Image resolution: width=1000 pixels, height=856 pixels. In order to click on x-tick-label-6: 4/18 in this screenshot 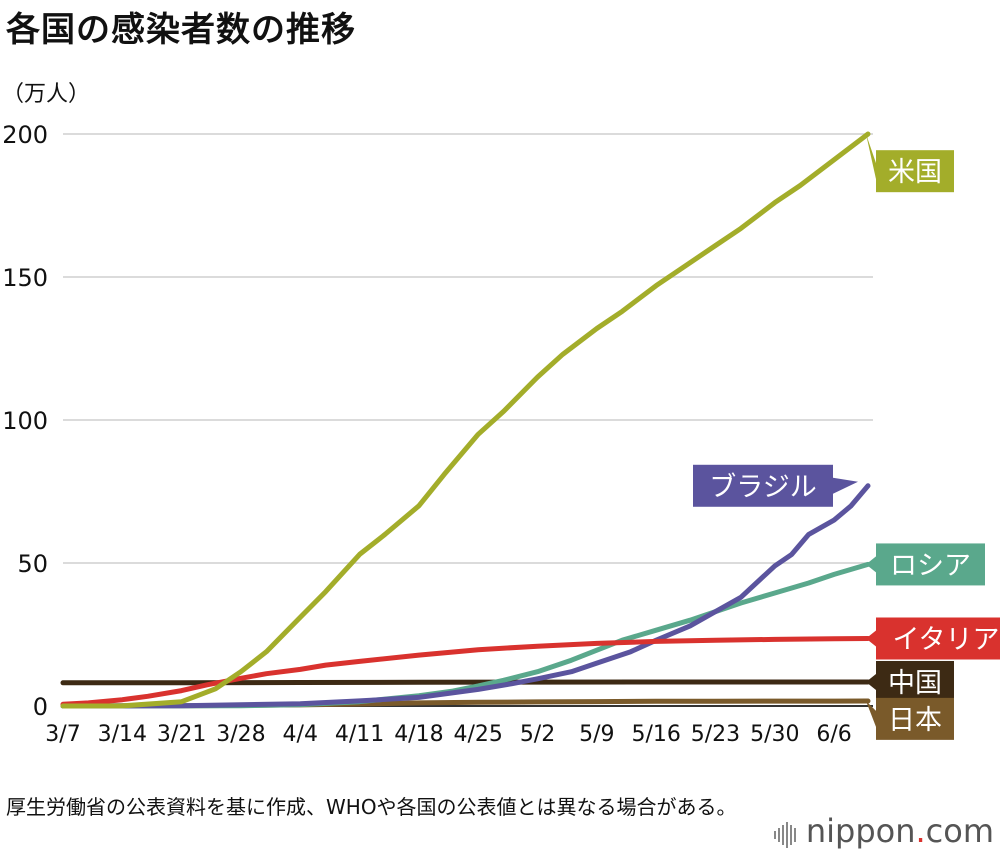, I will do `click(418, 734)`.